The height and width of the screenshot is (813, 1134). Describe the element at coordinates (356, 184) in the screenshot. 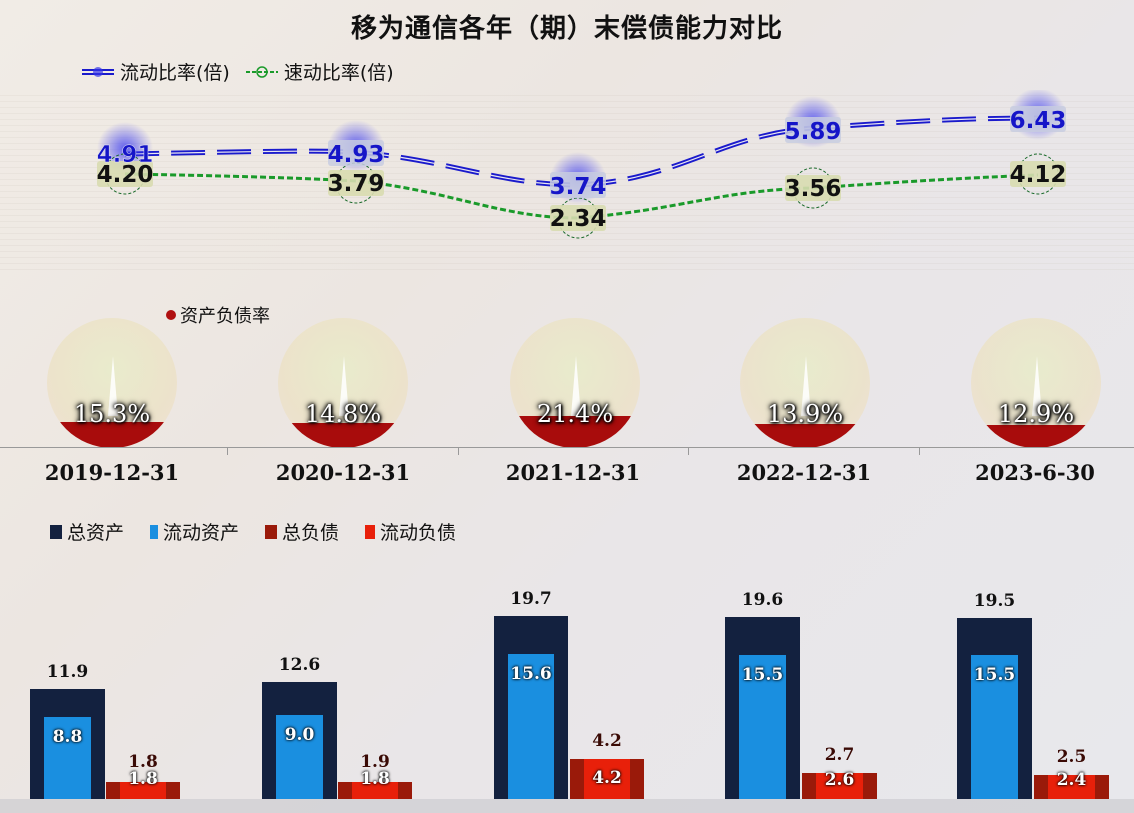

I see `svg-text: 3.79` at that location.